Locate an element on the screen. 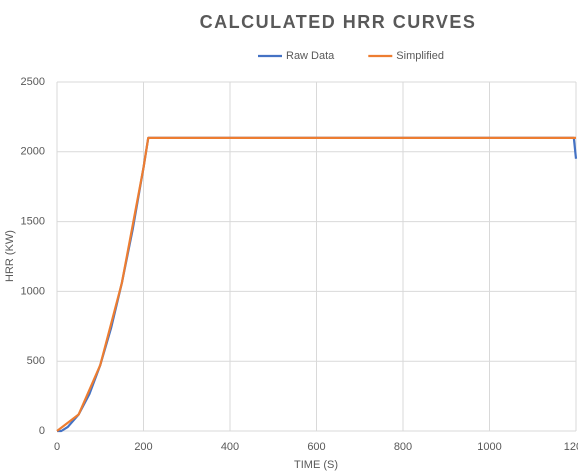  x-tick-label: 800 is located at coordinates (403, 447).